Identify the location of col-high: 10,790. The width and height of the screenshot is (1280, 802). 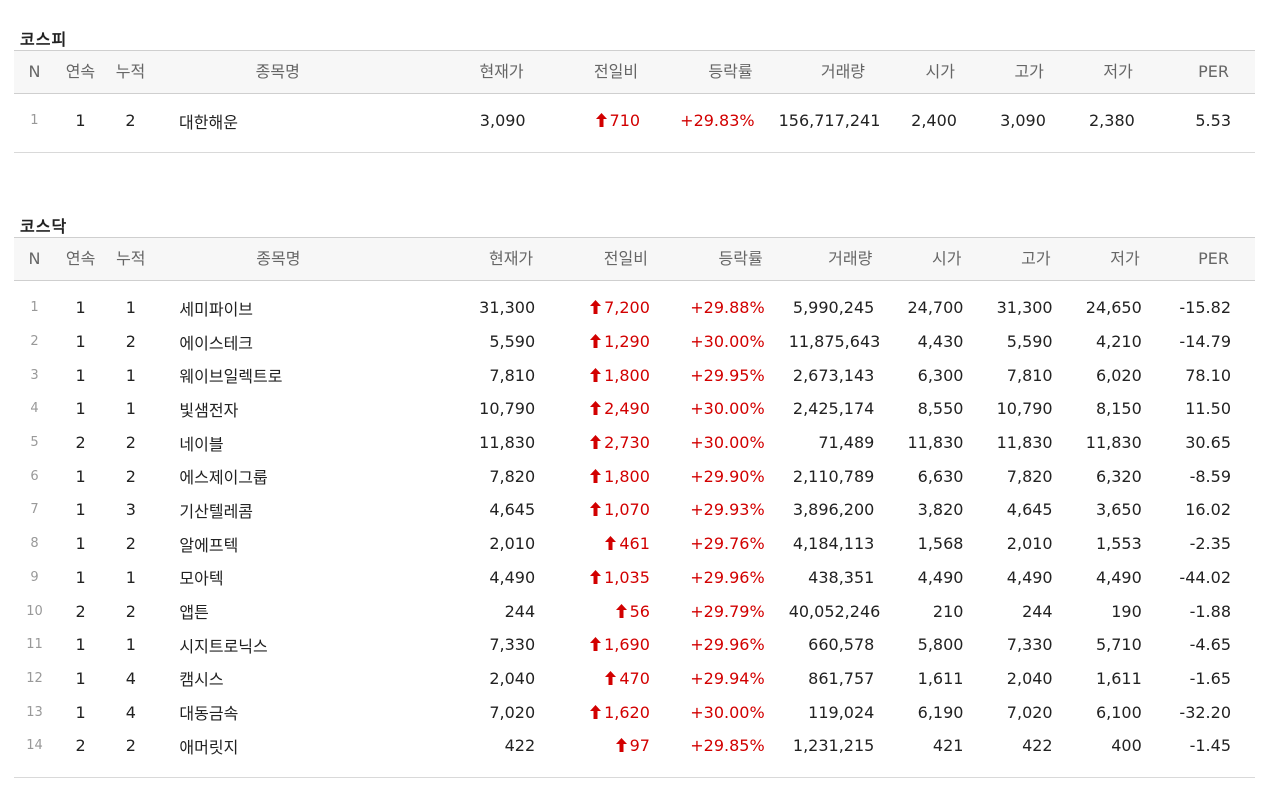
(1024, 409).